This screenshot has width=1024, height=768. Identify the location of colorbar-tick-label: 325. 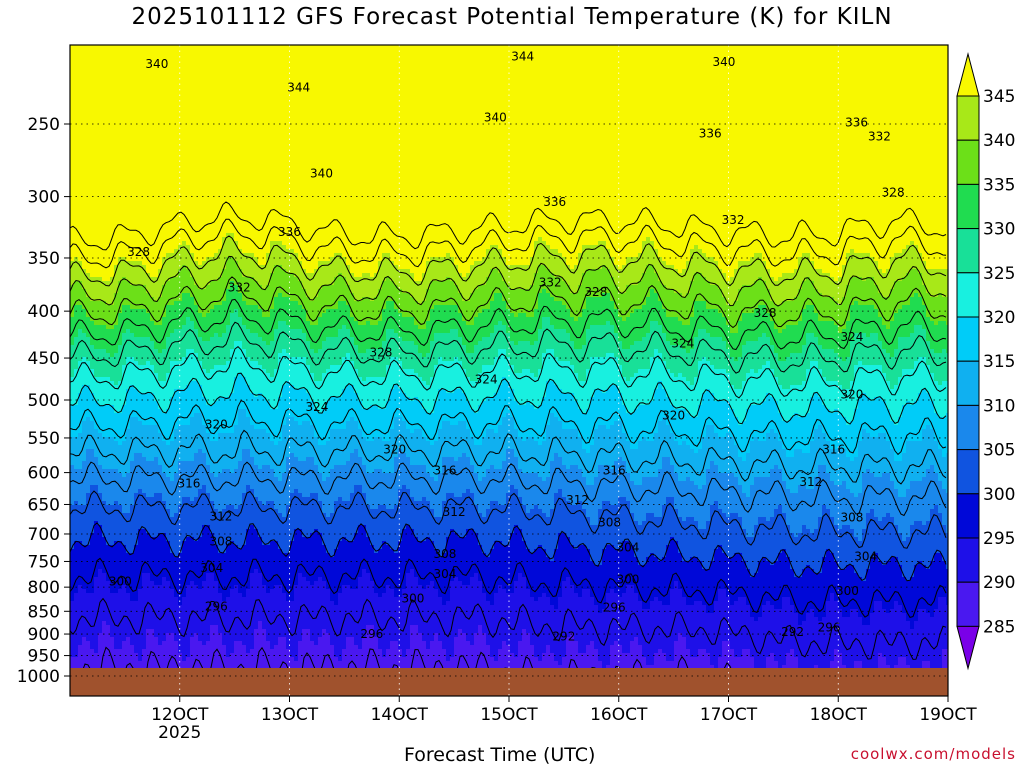
(999, 274).